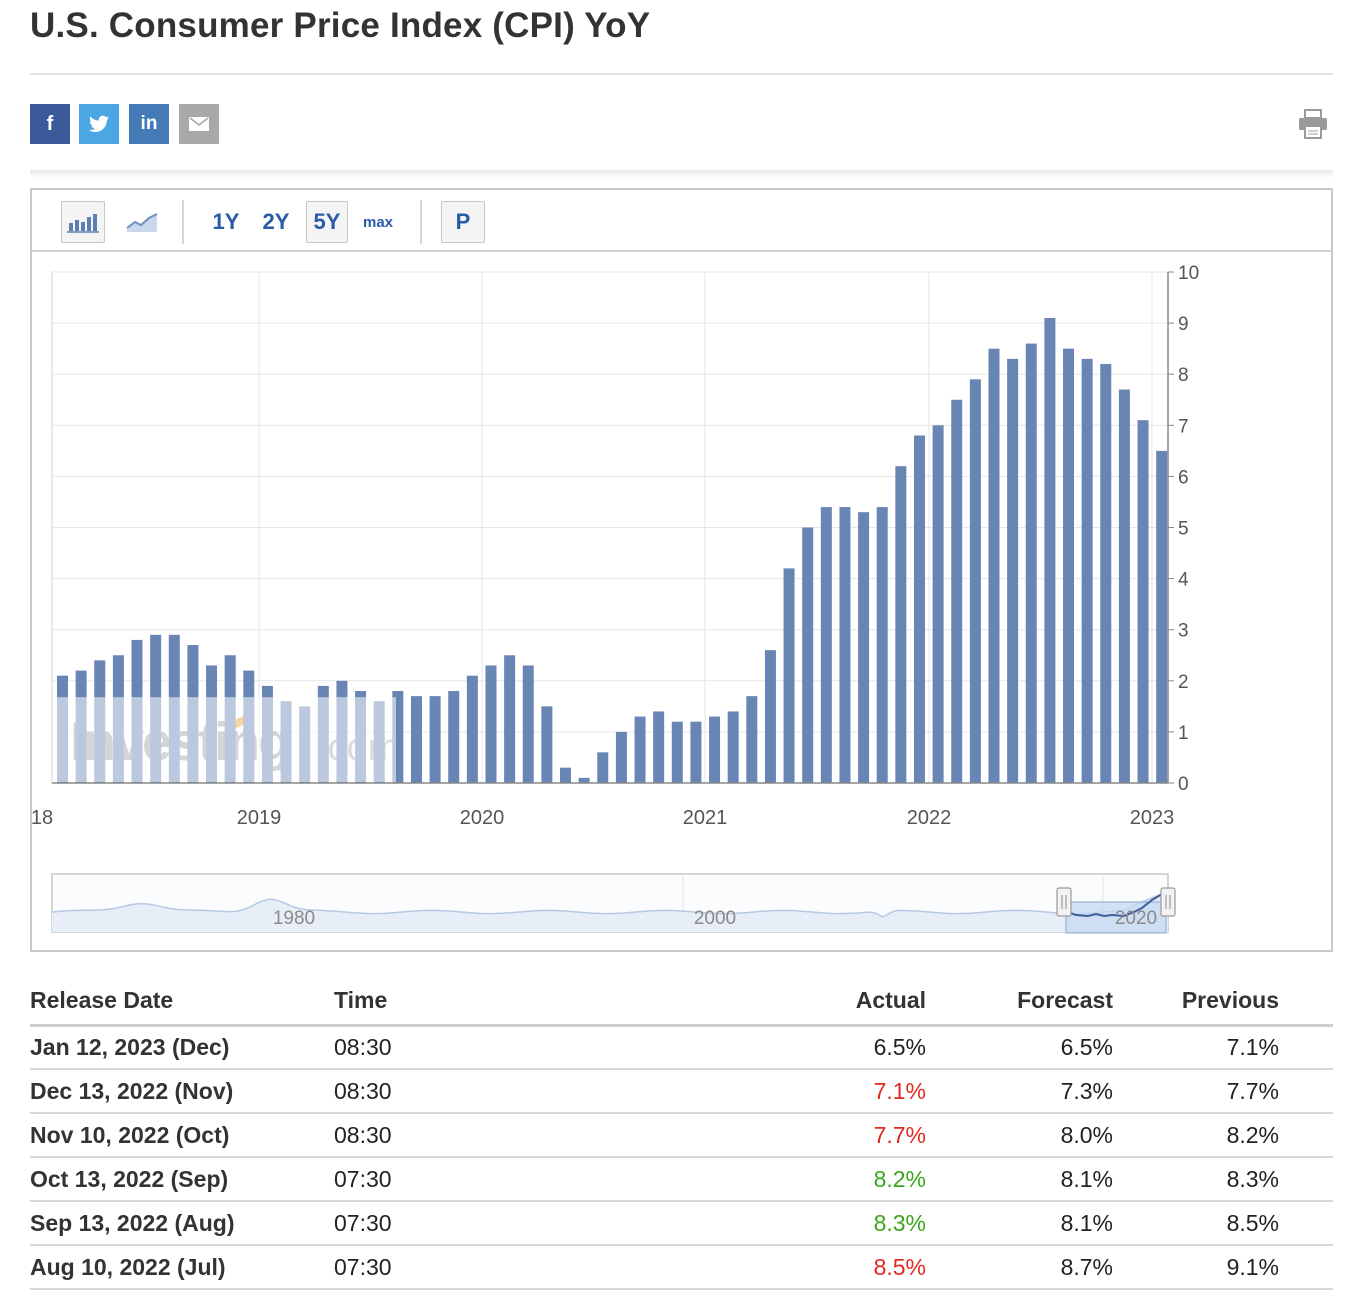  Describe the element at coordinates (790, 1002) in the screenshot. I see `header-actual: Actual` at that location.